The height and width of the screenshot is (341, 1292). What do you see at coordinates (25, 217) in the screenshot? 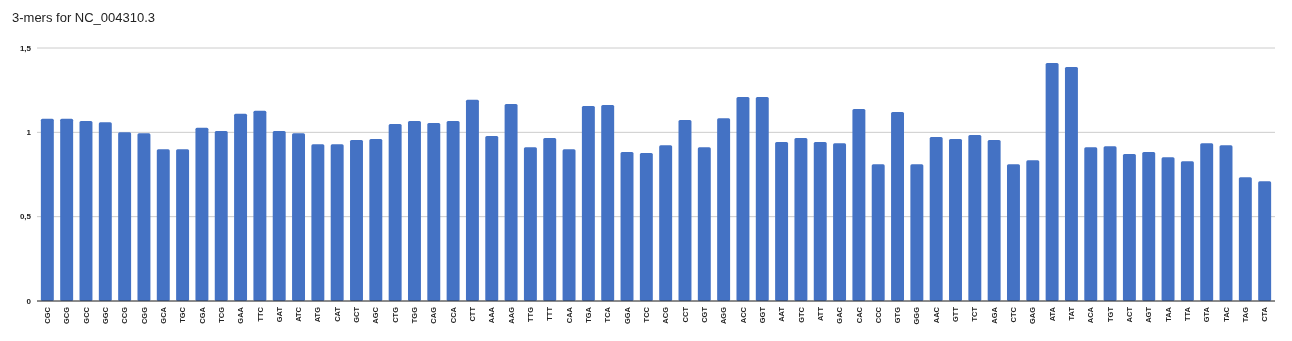
I see `y-tick-label: 0,5` at bounding box center [25, 217].